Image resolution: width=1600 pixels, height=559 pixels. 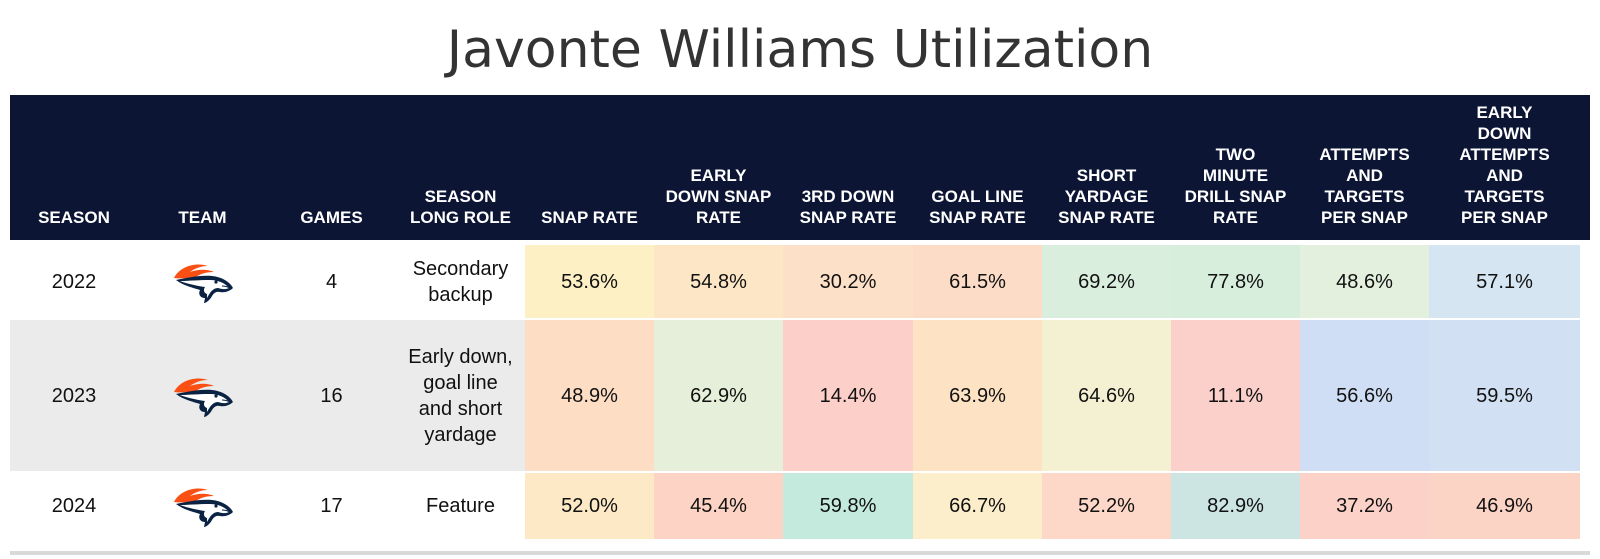 What do you see at coordinates (848, 506) in the screenshot?
I see `value-cell: 59.8%` at bounding box center [848, 506].